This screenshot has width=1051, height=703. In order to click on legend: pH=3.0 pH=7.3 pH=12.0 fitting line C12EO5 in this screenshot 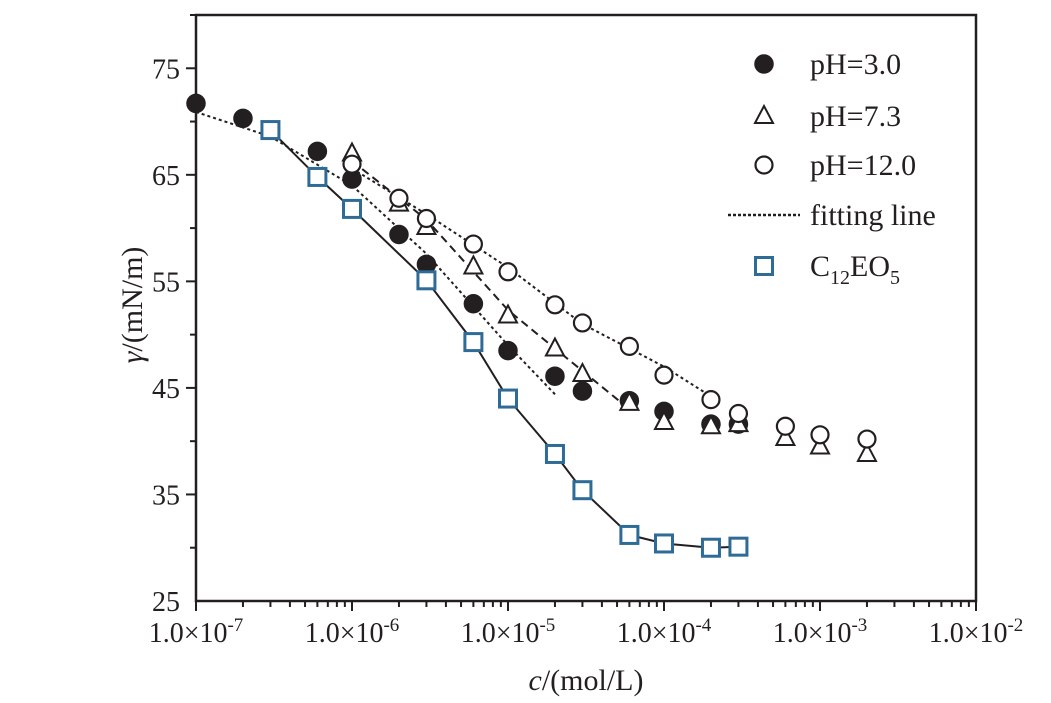, I will do `click(832, 168)`.